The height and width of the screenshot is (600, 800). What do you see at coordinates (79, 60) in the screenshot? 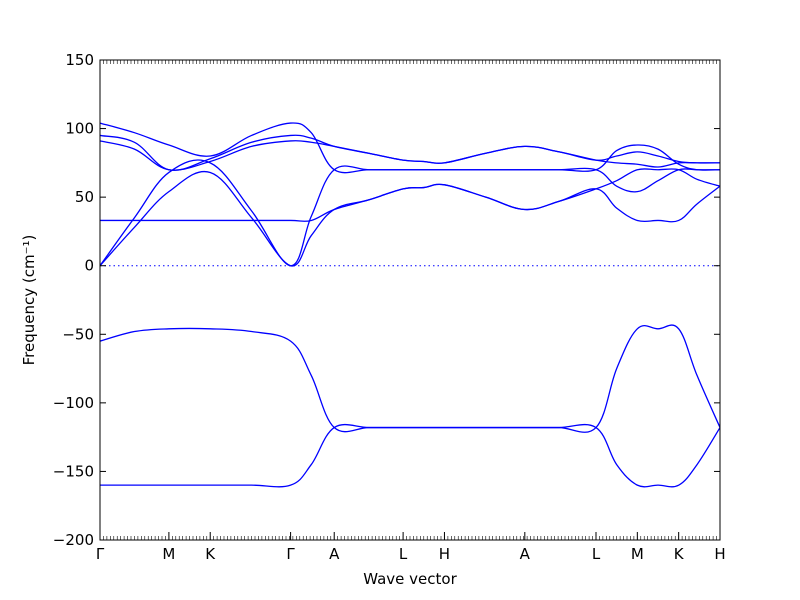
I see `y-tick-label: 150` at bounding box center [79, 60].